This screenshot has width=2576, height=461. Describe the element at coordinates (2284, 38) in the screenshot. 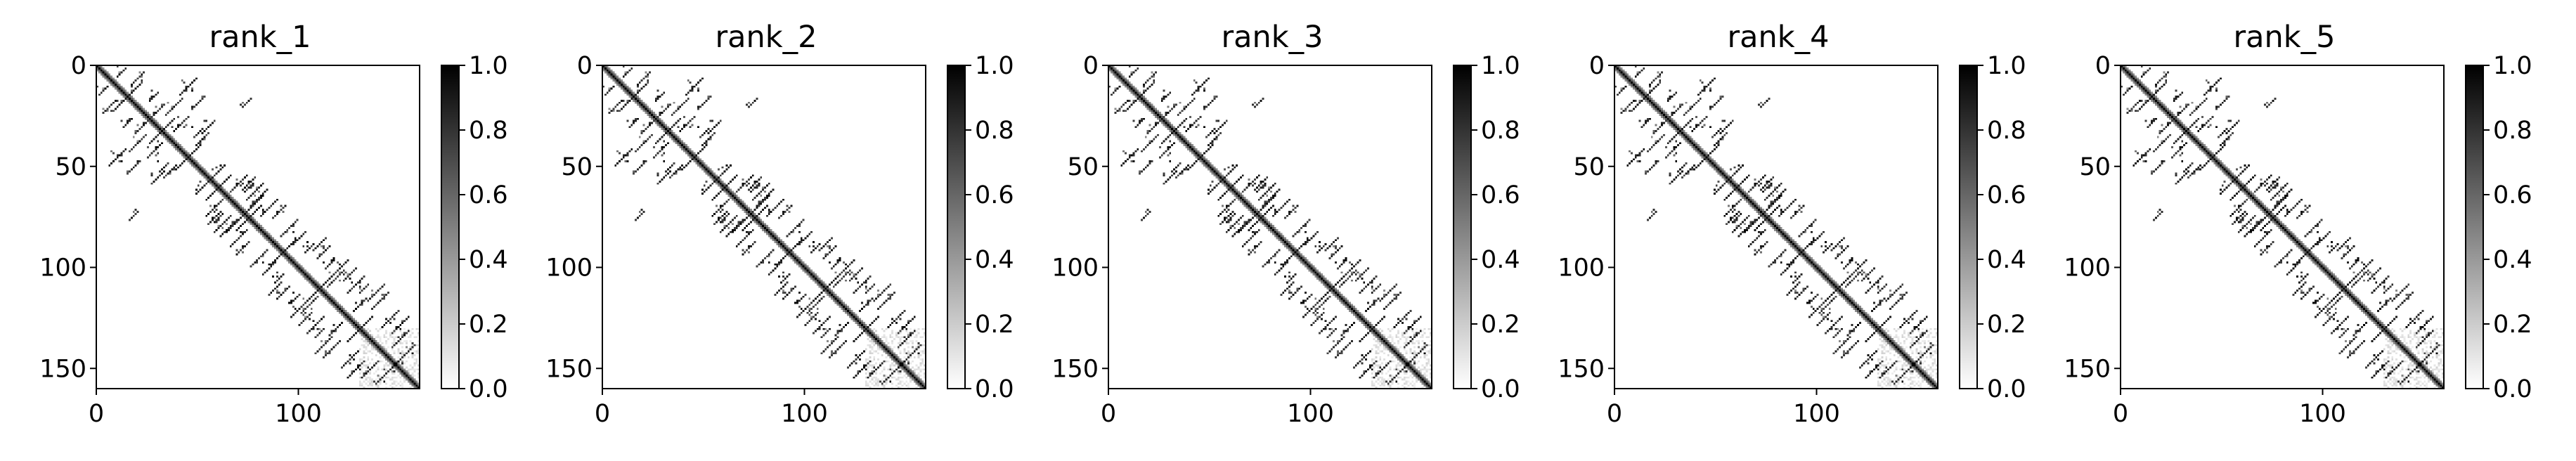

I see `panel-title: rank_5` at that location.